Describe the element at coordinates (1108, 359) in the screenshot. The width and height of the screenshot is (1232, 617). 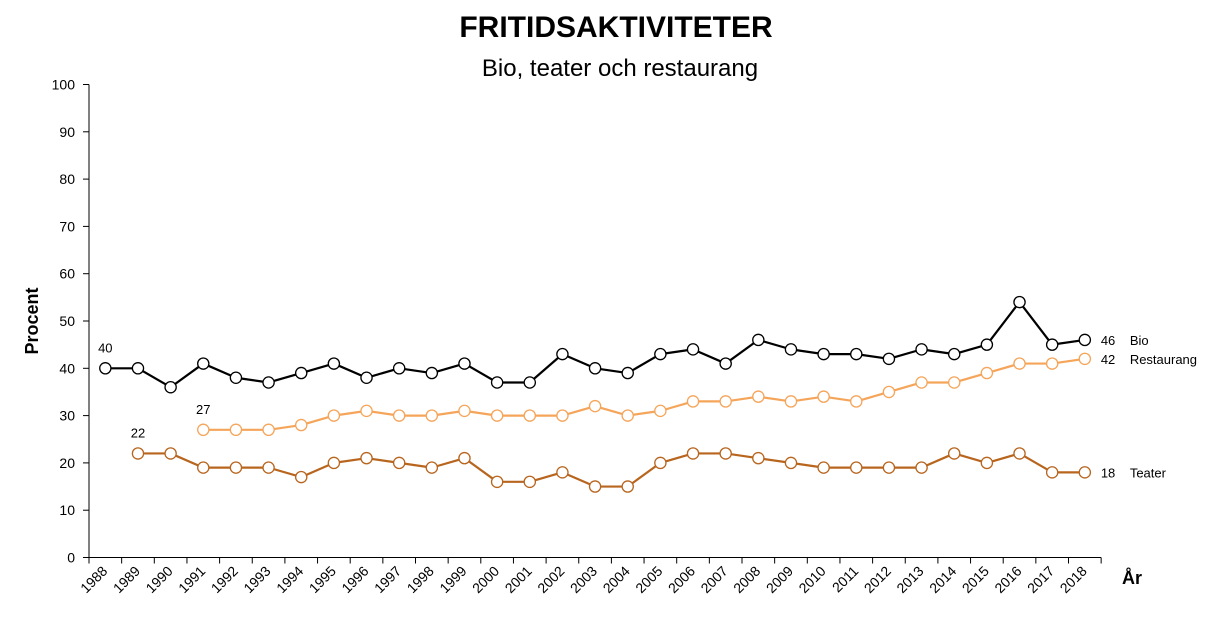
I see `end-value-label-restaurang: 42` at that location.